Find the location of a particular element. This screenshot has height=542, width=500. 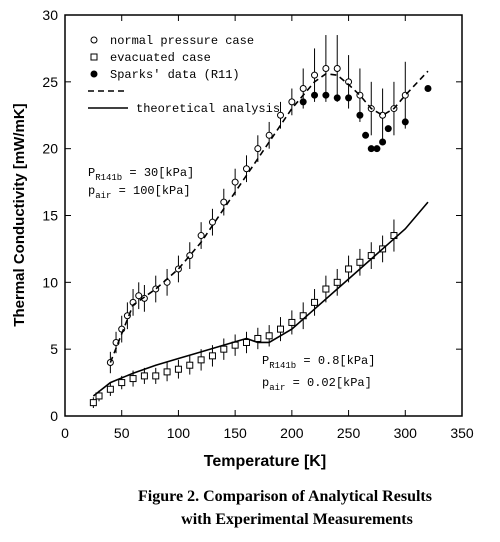

y-tick-label: 15 is located at coordinates (50, 216).